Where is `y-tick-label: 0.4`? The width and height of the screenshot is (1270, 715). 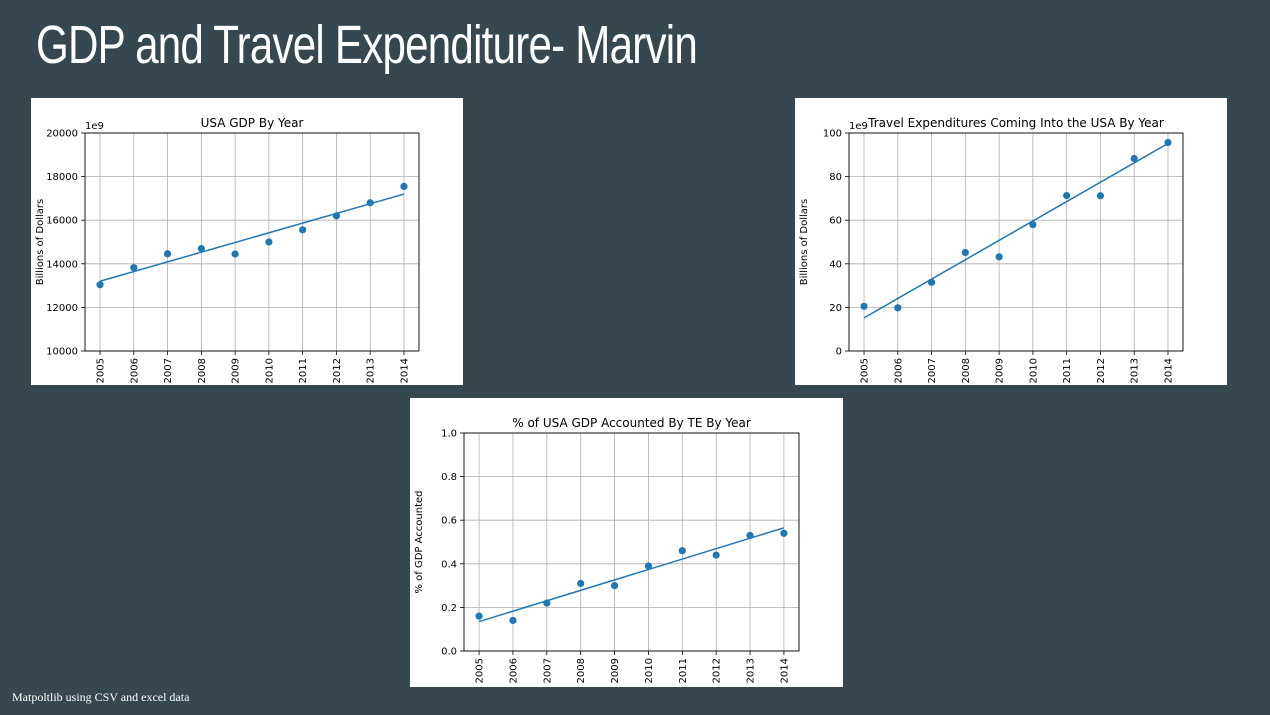 y-tick-label: 0.4 is located at coordinates (449, 564).